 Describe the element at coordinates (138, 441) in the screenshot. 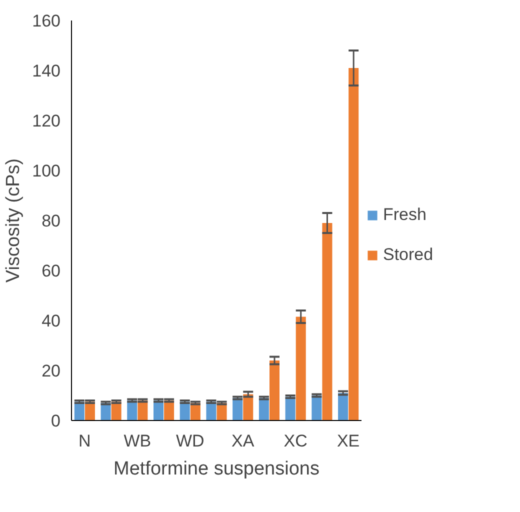

I see `x-tick-label: WB` at that location.